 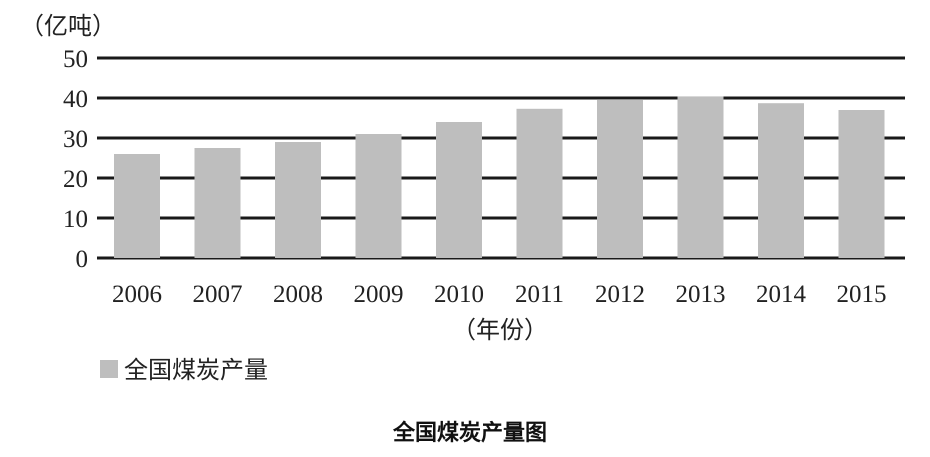 What do you see at coordinates (539, 183) in the screenshot?
I see `bar-2011` at bounding box center [539, 183].